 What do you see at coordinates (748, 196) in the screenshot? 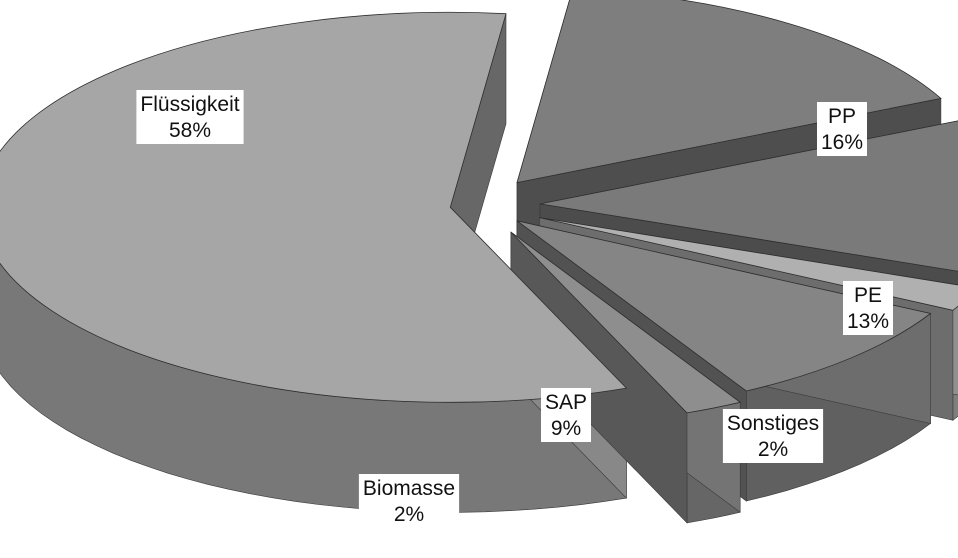
I see `slice-pe` at bounding box center [748, 196].